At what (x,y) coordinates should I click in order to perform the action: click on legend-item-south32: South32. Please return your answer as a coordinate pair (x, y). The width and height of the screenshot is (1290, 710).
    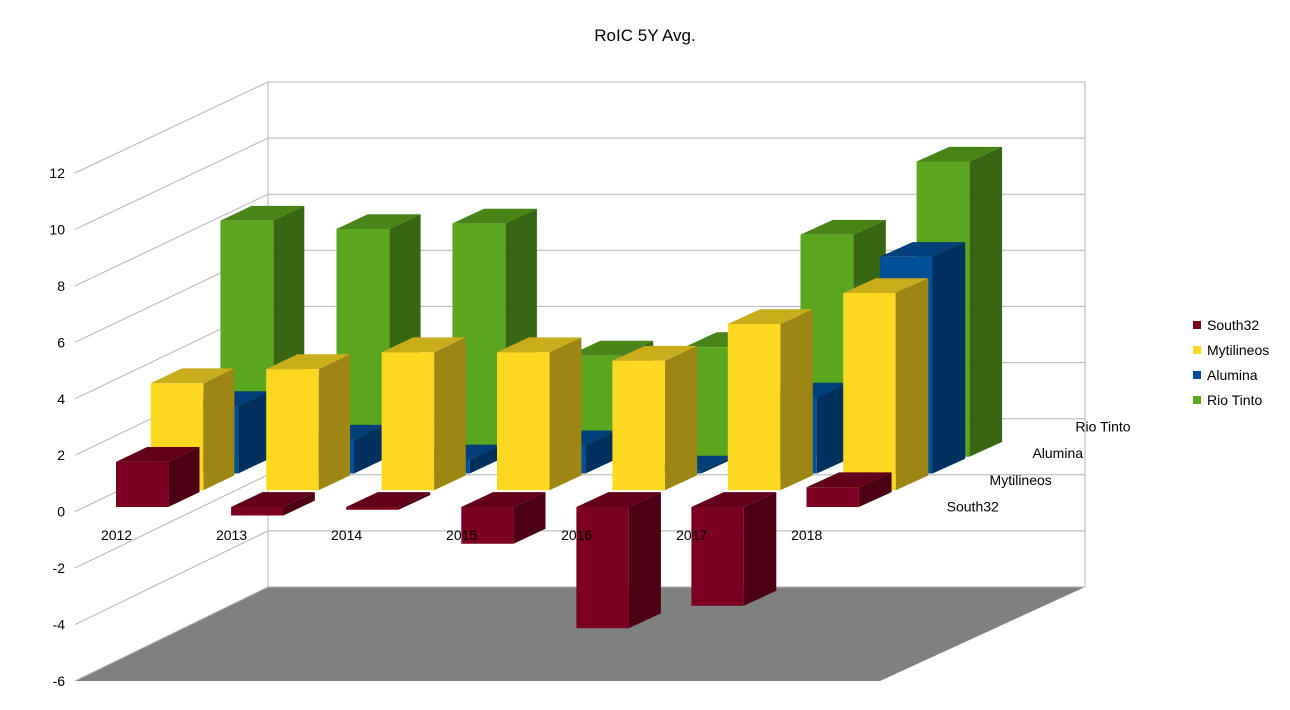
    Looking at the image, I should click on (1231, 324).